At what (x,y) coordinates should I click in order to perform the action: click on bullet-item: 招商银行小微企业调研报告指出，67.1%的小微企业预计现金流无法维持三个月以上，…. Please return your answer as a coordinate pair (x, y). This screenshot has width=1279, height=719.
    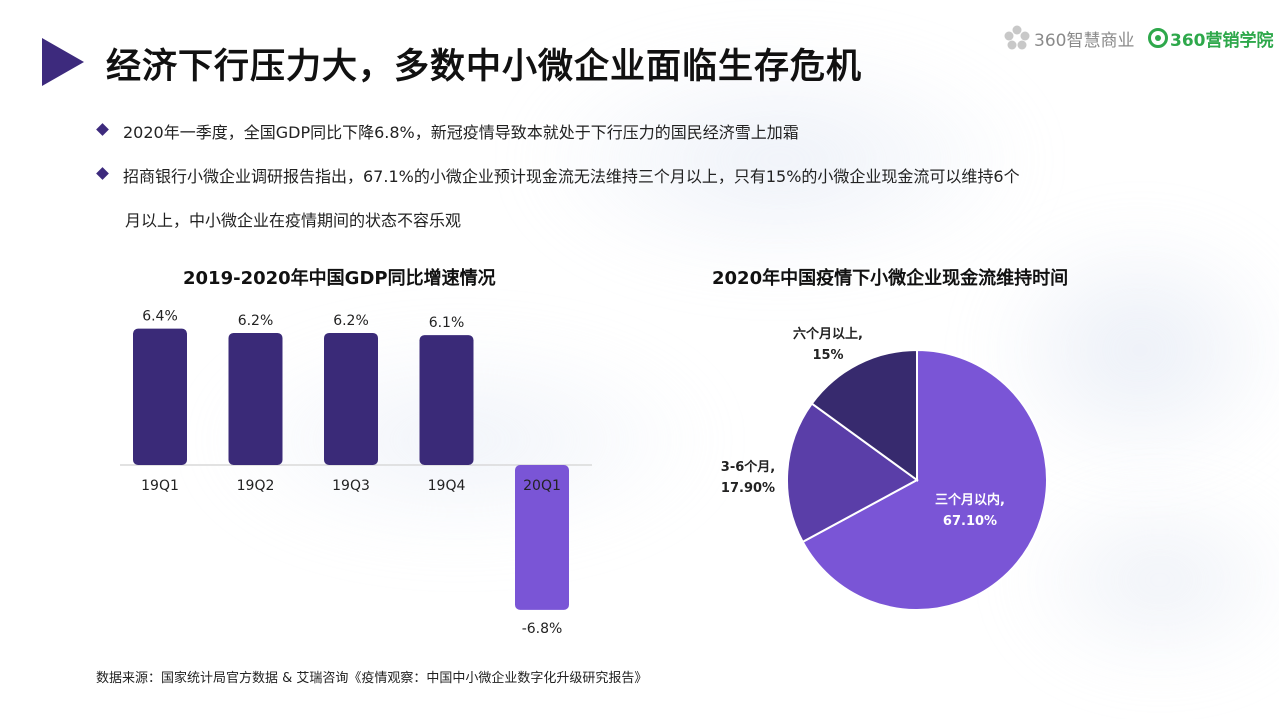
    Looking at the image, I should click on (558, 175).